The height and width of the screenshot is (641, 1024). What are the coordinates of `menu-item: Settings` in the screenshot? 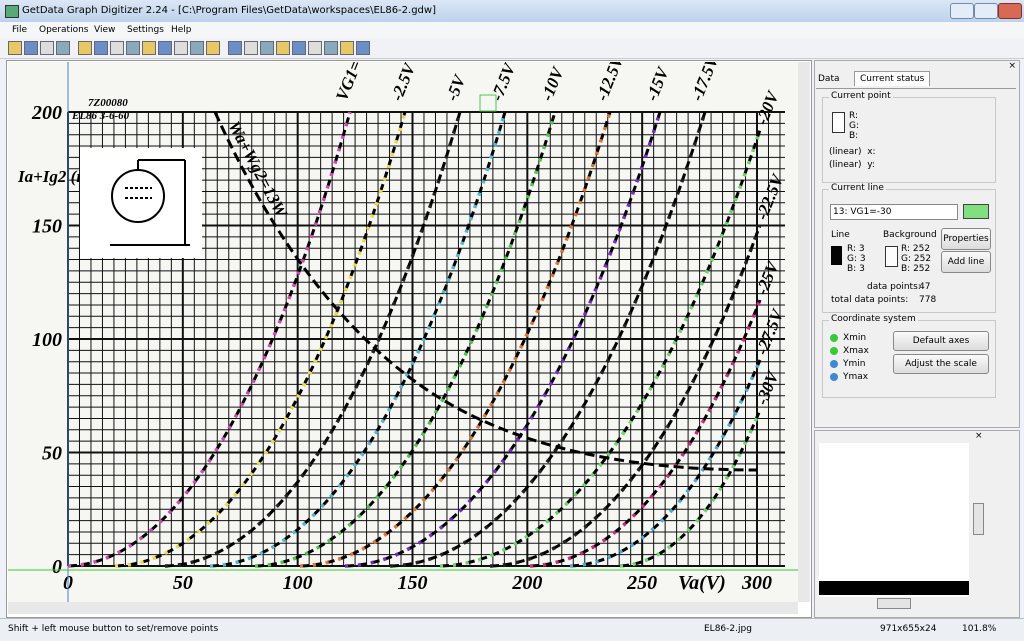 It's located at (145, 30).